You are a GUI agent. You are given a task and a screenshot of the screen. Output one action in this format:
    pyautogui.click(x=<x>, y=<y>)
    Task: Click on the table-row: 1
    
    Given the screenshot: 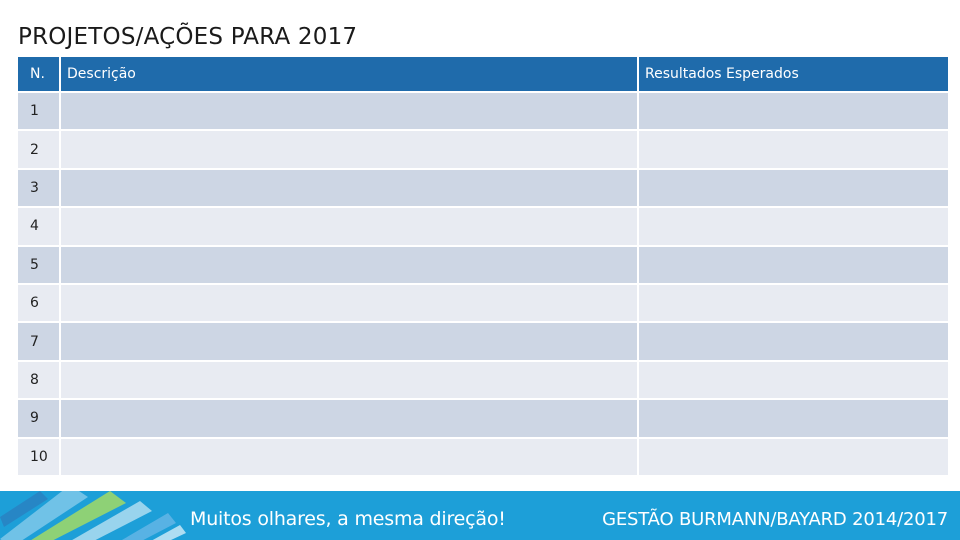 What is the action you would take?
    pyautogui.click(x=484, y=112)
    